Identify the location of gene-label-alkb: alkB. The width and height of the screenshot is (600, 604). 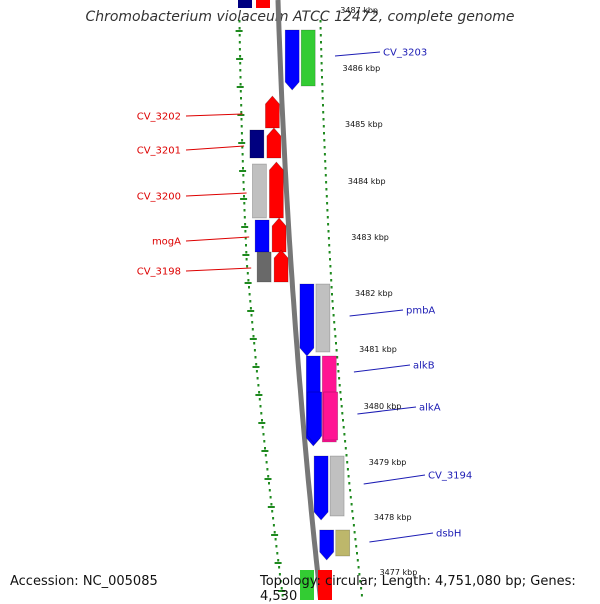
(424, 366).